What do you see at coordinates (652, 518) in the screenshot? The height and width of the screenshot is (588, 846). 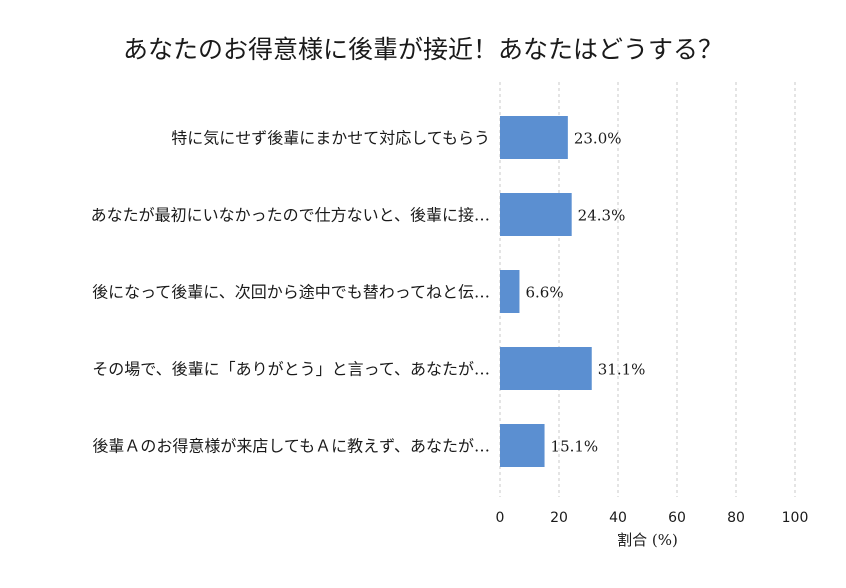 I see `x-tick-labels: 0 20 40 60 80 100` at bounding box center [652, 518].